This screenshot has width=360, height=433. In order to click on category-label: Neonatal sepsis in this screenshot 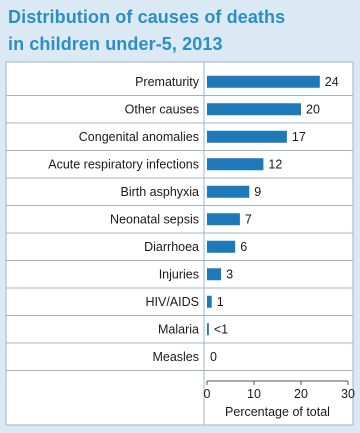, I will do `click(154, 219)`.